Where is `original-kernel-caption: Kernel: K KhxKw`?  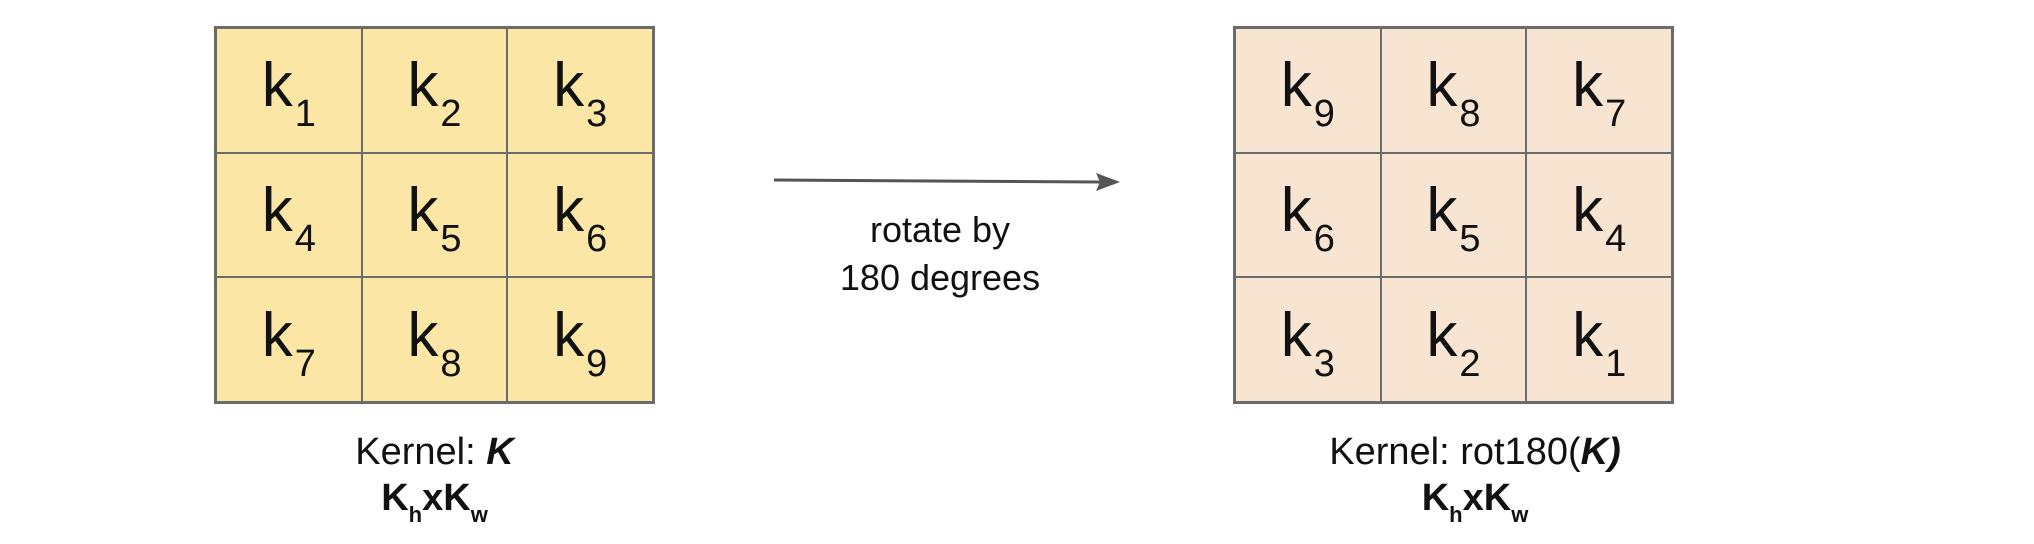 original-kernel-caption: Kernel: K KhxKw is located at coordinates (434, 477).